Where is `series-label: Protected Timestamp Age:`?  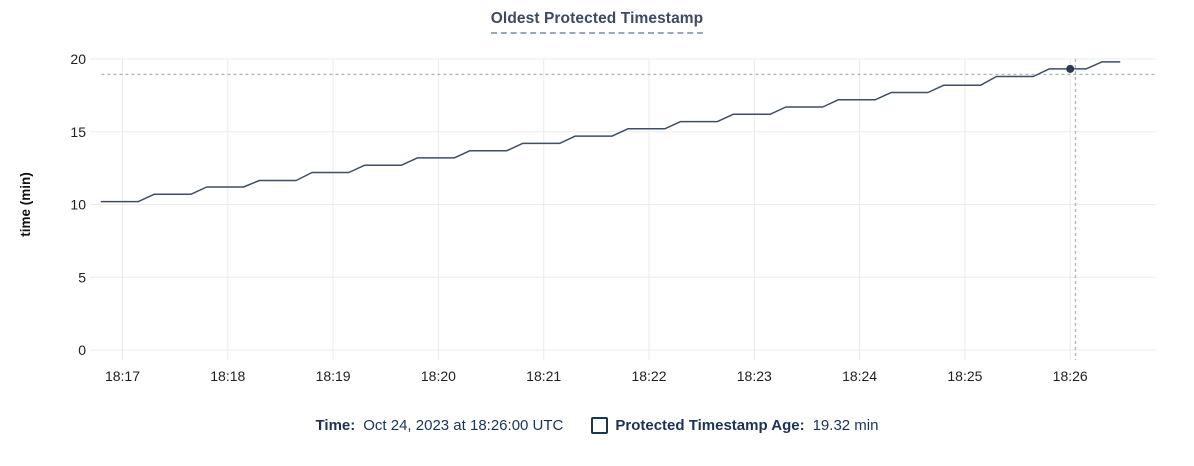
series-label: Protected Timestamp Age: is located at coordinates (710, 425).